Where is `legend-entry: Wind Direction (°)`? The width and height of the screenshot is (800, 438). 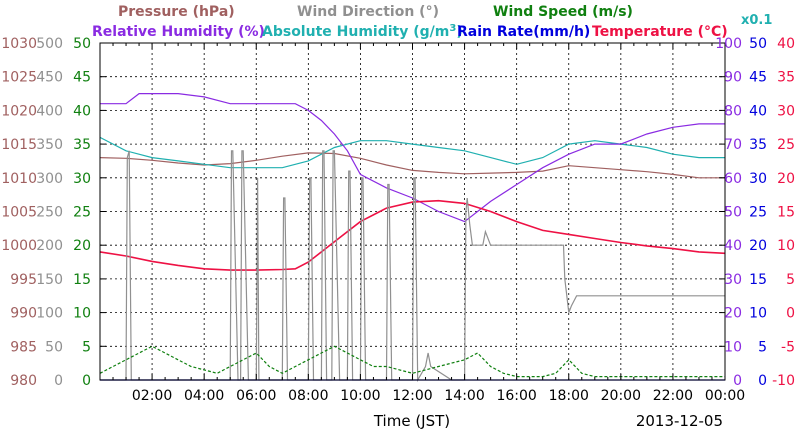
legend-entry: Wind Direction (°) is located at coordinates (368, 12).